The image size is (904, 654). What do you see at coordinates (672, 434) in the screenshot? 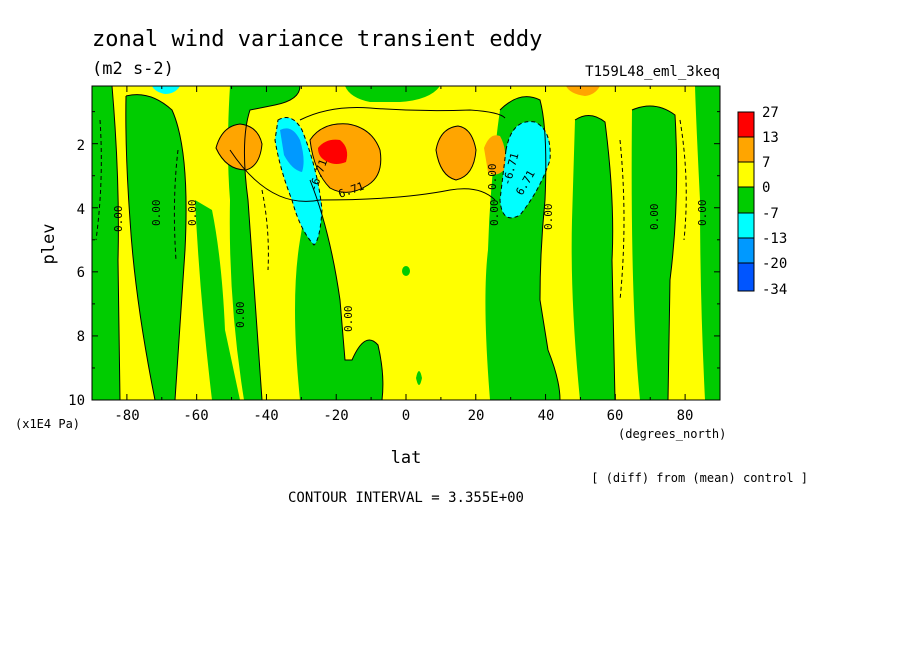
I see `x-axis-units: (degrees_north)` at bounding box center [672, 434].